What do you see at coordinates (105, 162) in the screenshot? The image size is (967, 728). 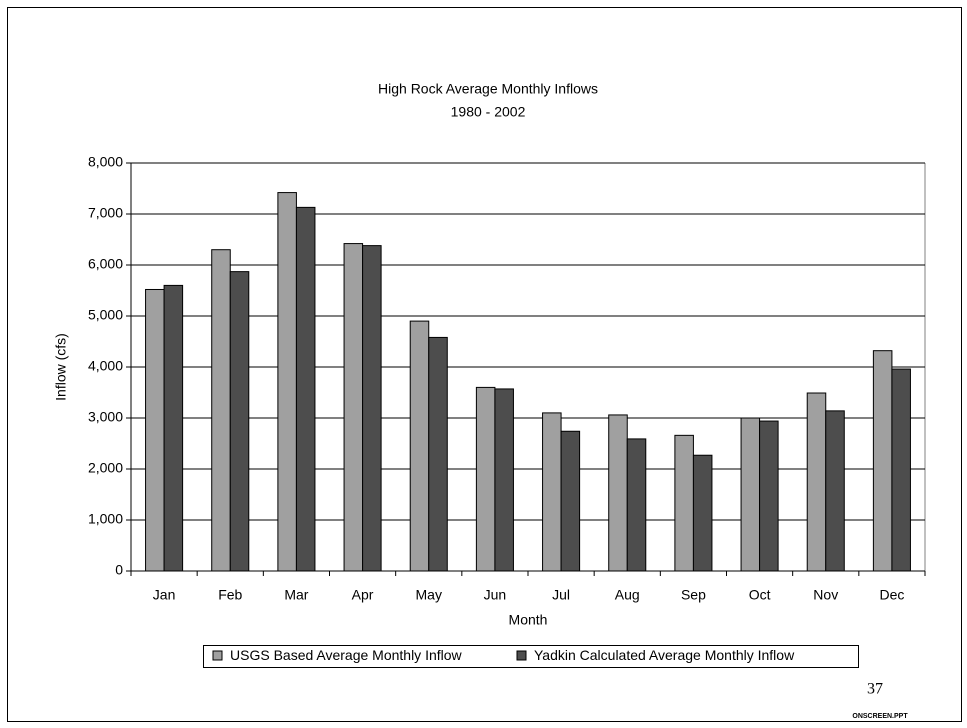 I see `y-tick-label: 8,000` at bounding box center [105, 162].